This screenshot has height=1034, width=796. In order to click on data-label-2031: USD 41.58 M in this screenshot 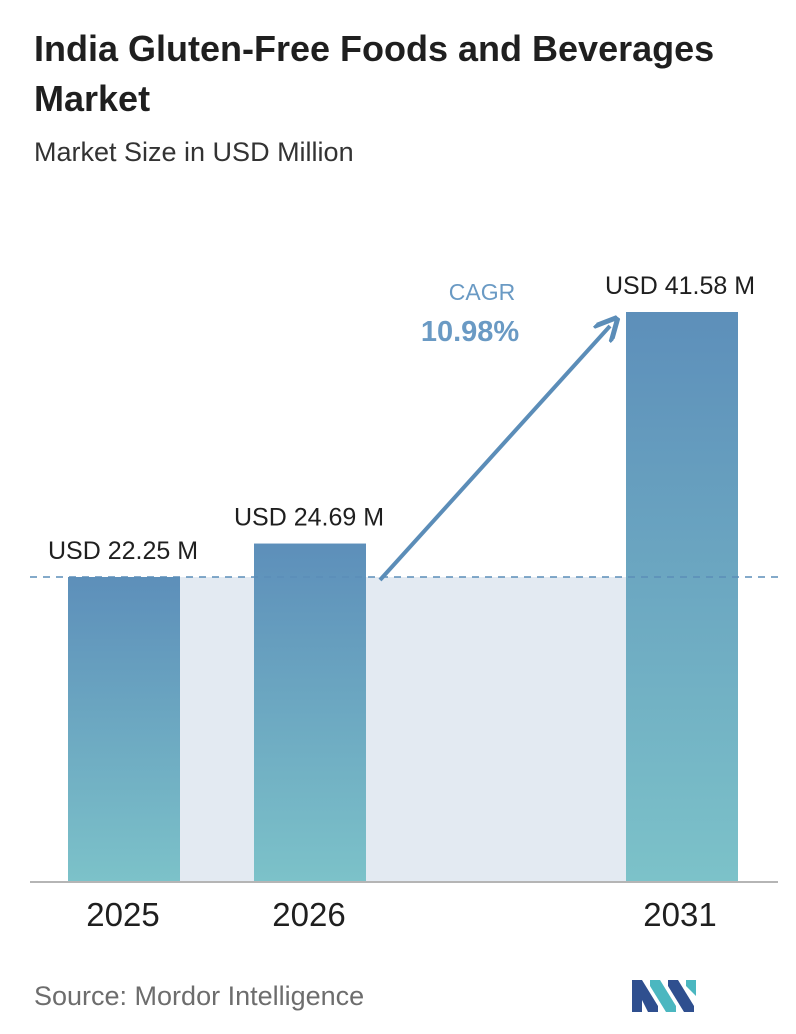, I will do `click(680, 286)`.